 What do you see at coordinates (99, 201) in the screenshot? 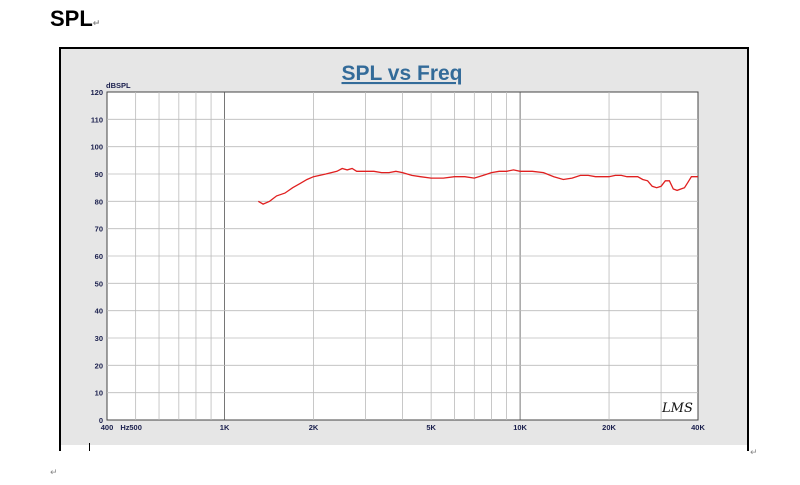
I see `y-tick-label: 80` at bounding box center [99, 201].